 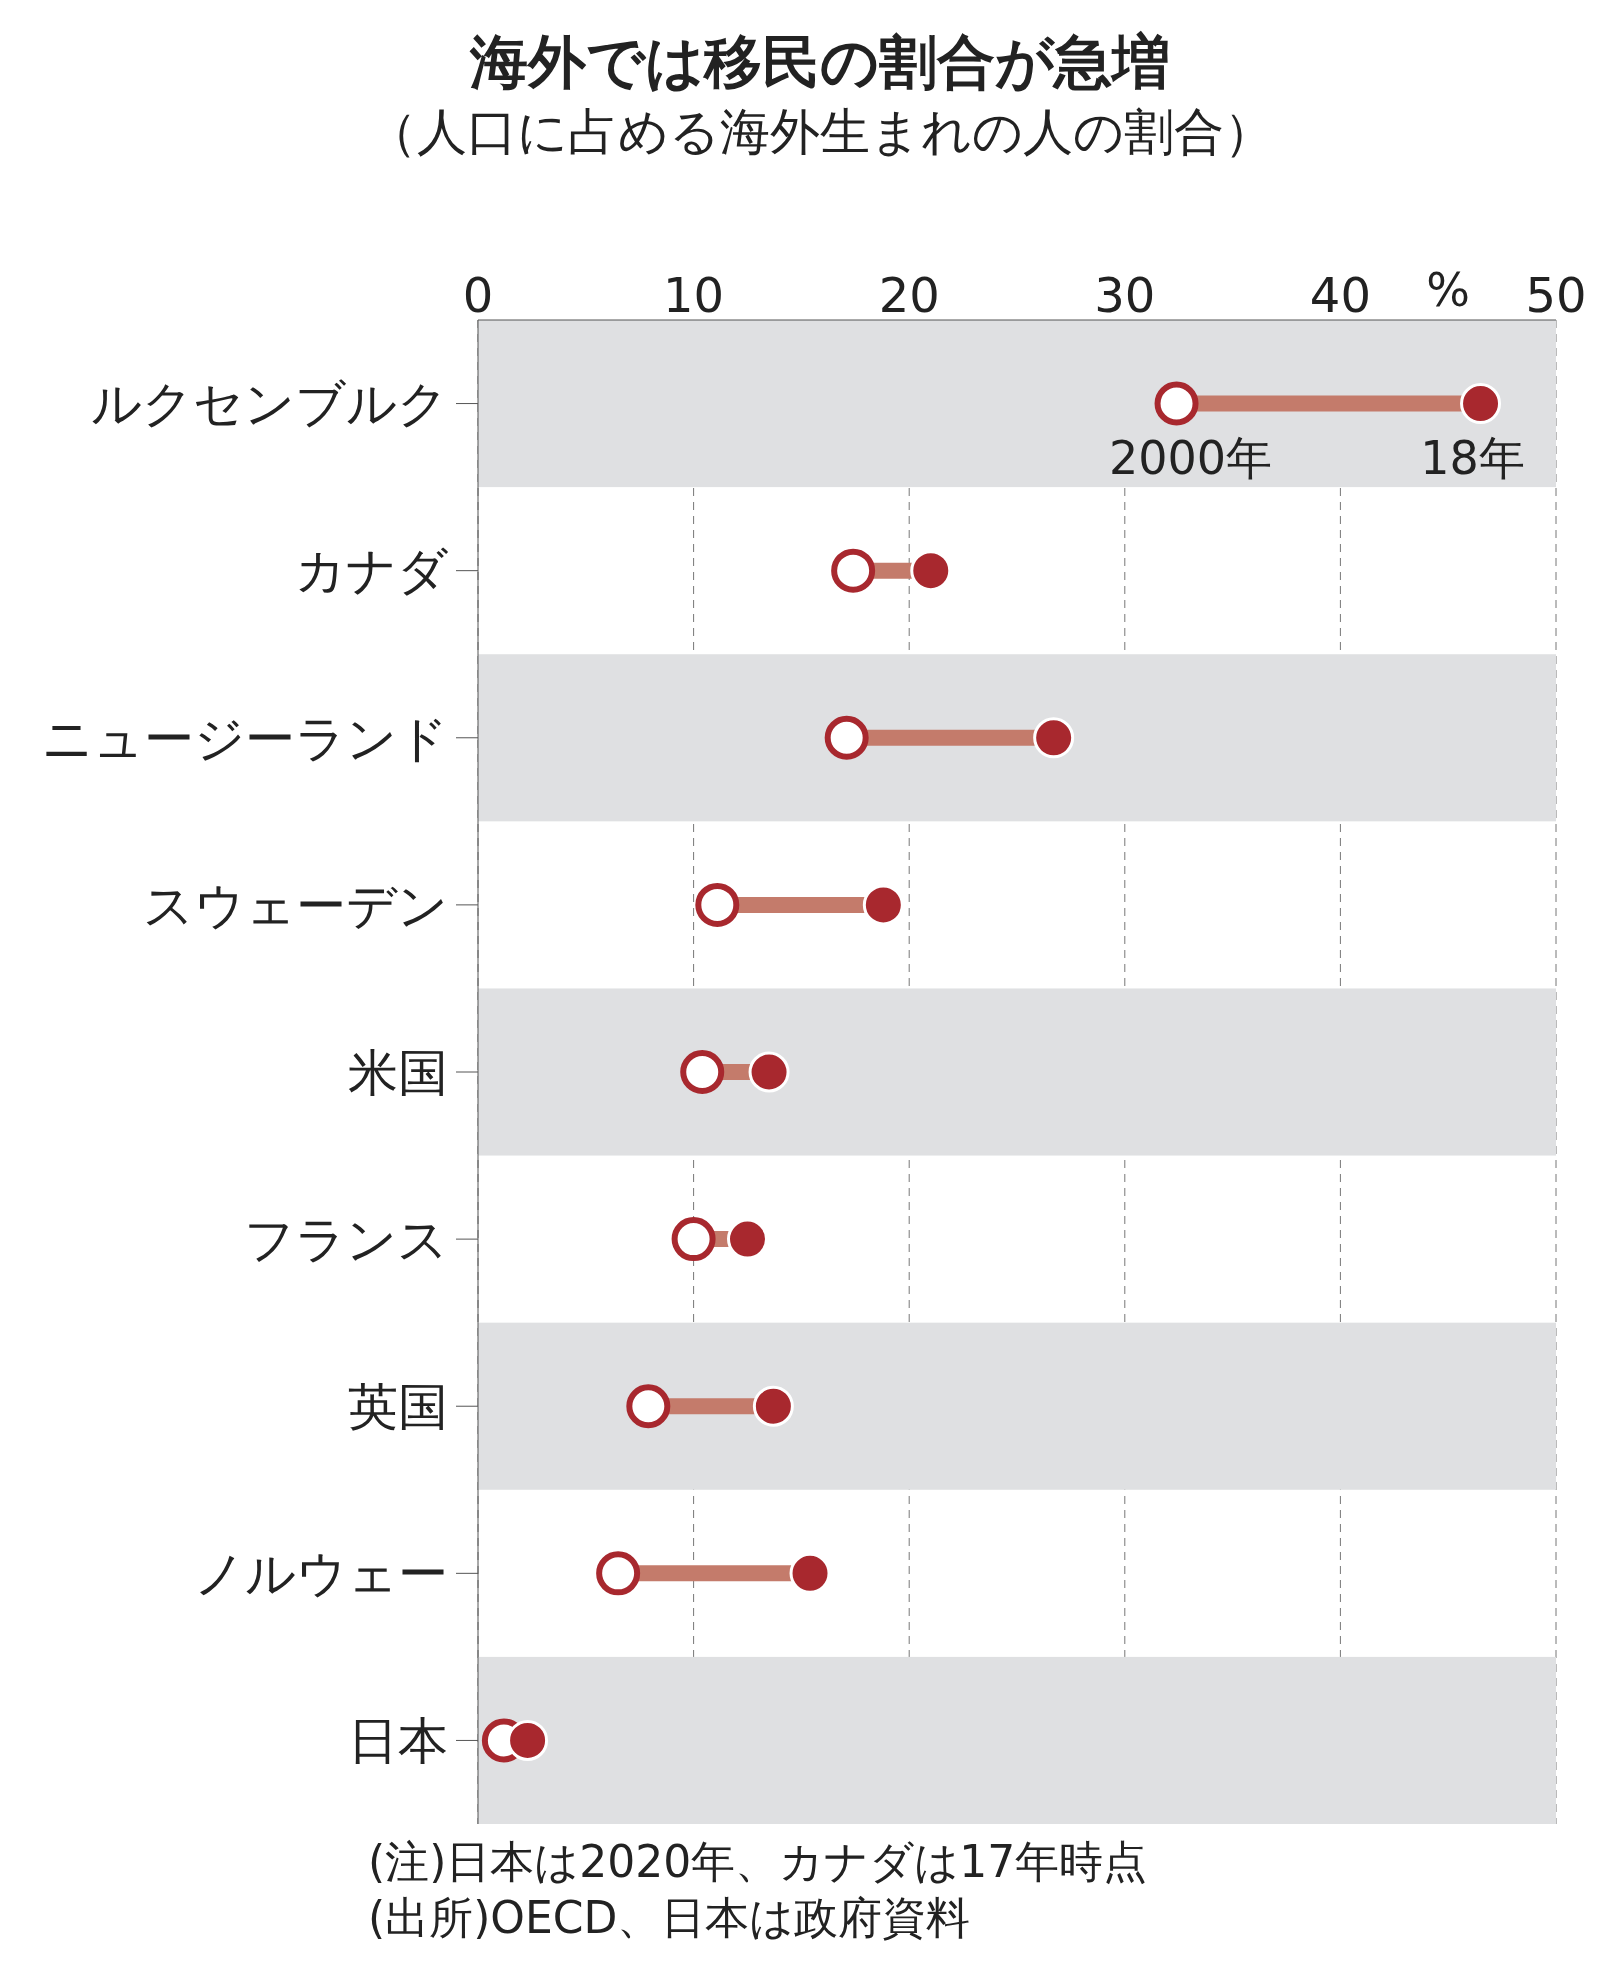 What do you see at coordinates (670, 1918) in the screenshot?
I see `text: (出所)OECD、日本は政府資料` at bounding box center [670, 1918].